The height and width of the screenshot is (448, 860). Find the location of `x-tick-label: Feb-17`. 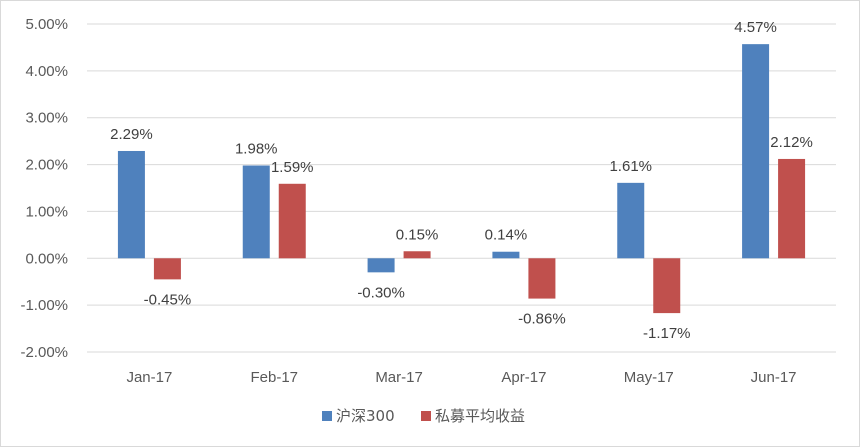

x-tick-label: Feb-17 is located at coordinates (274, 377).